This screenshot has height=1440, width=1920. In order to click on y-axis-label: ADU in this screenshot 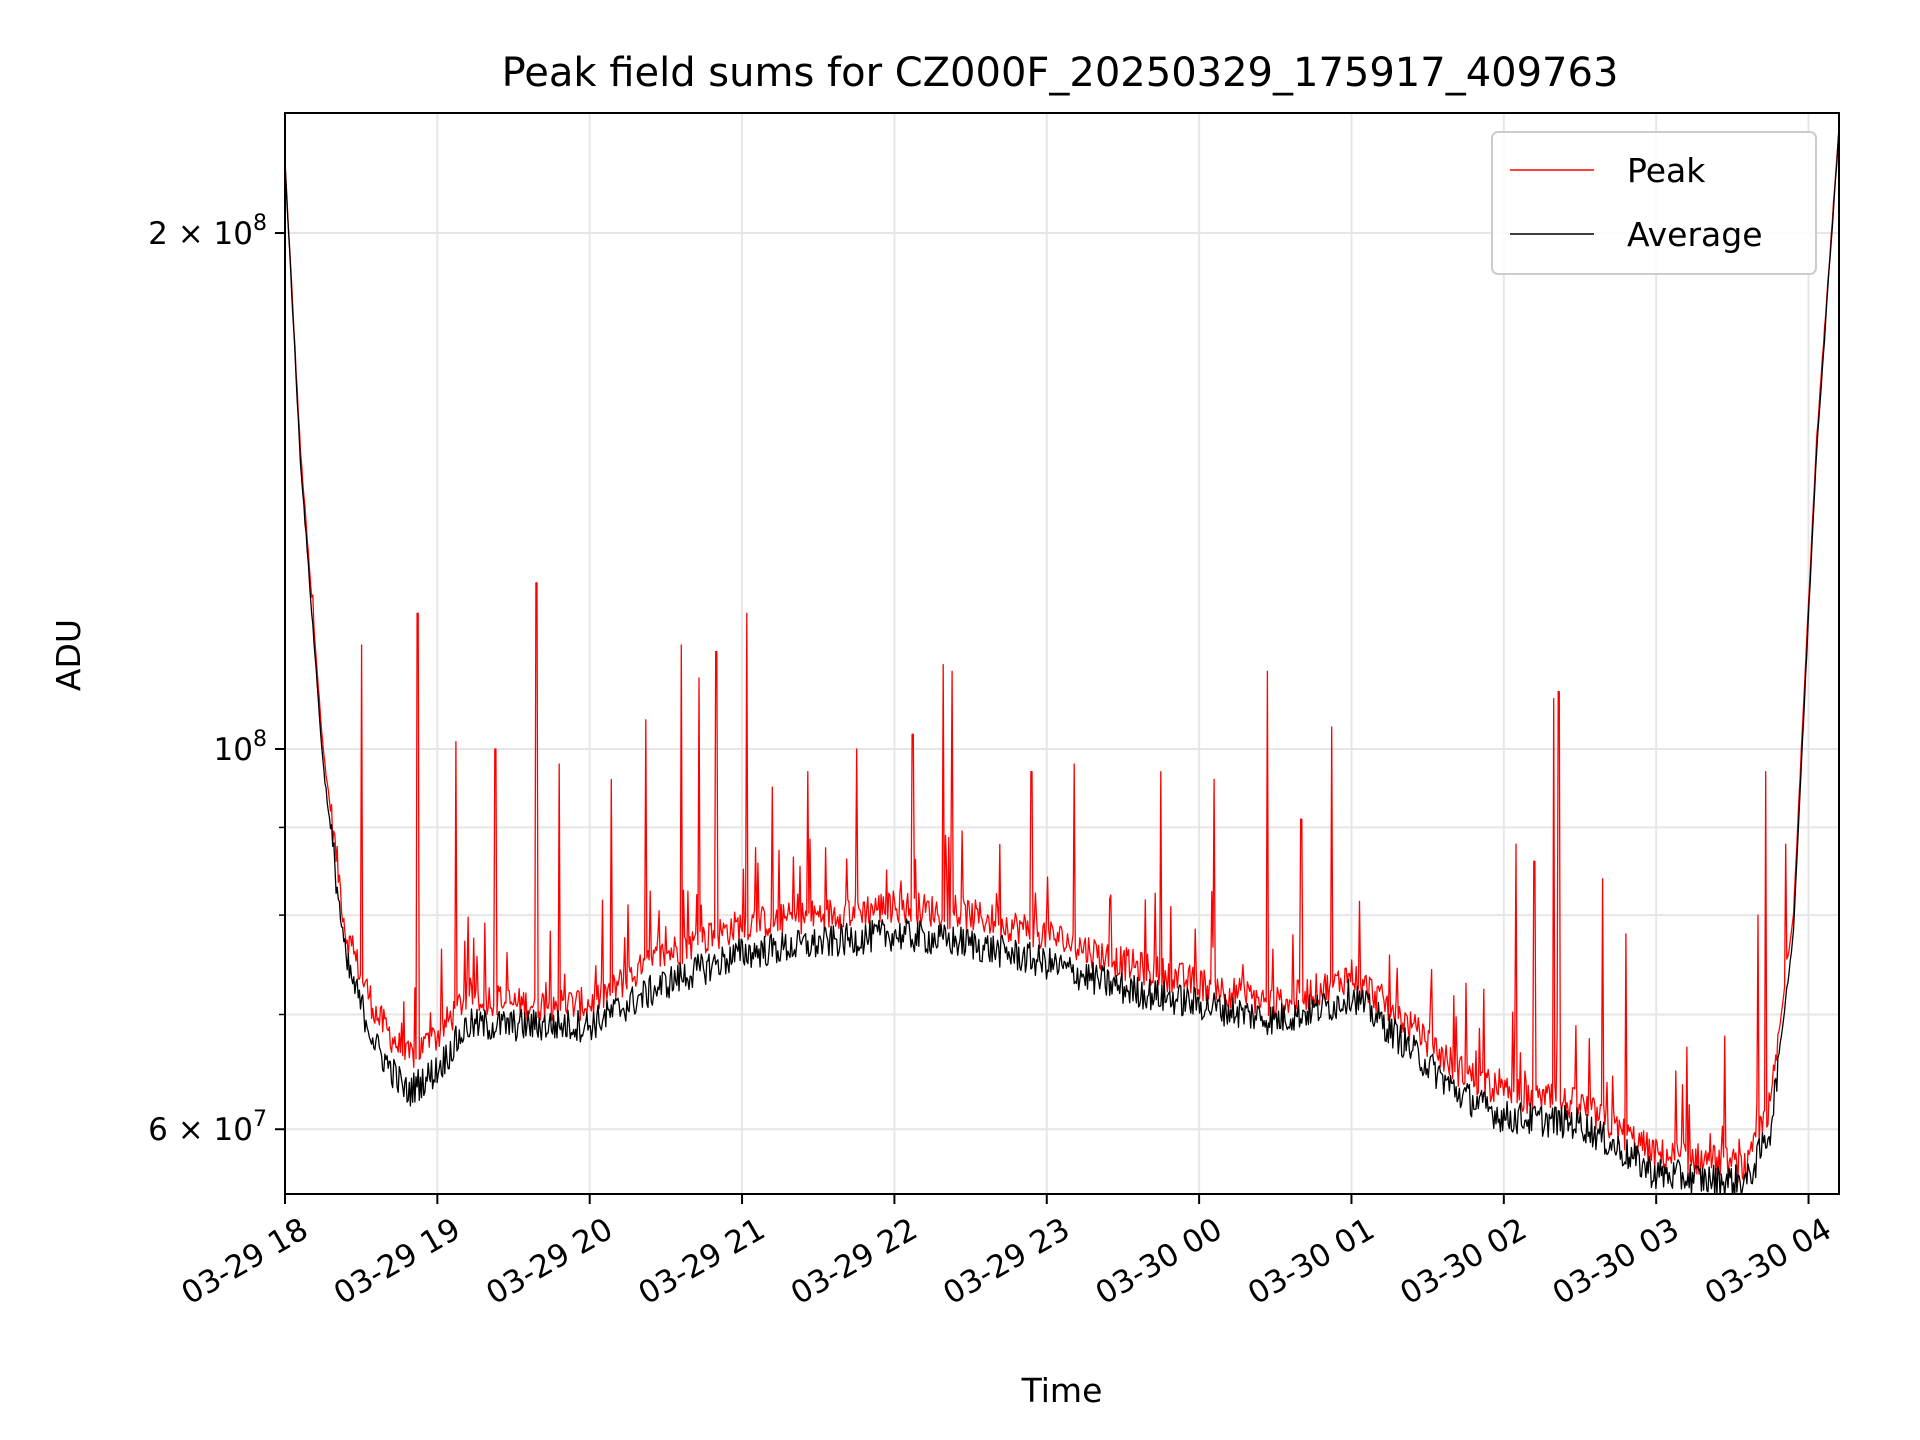, I will do `click(68, 655)`.